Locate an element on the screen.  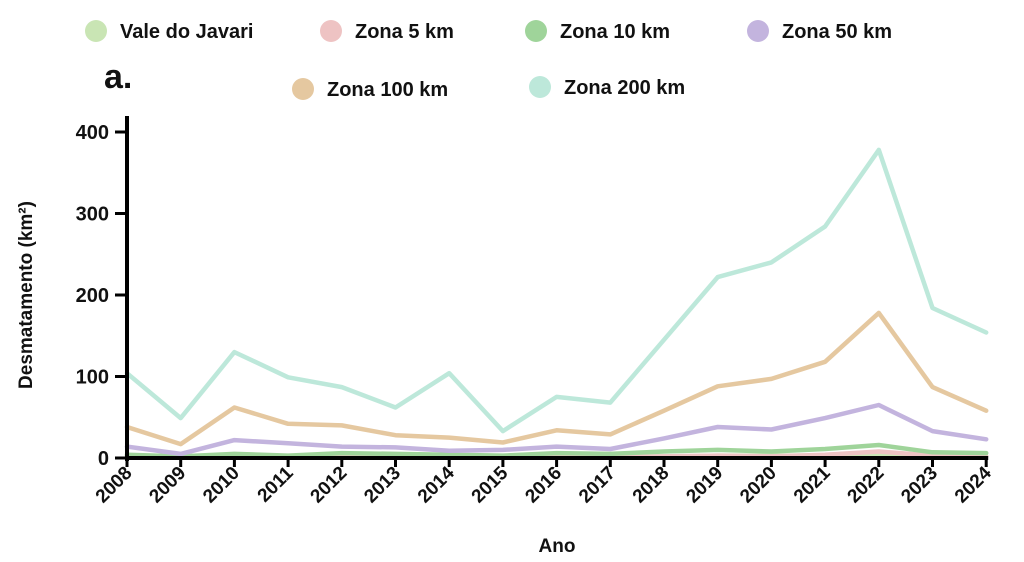
legend-label: Zona 10 km is located at coordinates (615, 32).